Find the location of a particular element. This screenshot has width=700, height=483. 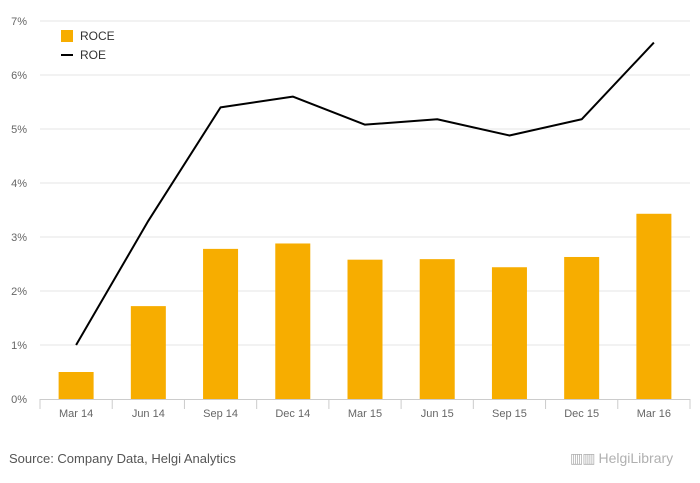

legend: ROCE ROE is located at coordinates (88, 45).